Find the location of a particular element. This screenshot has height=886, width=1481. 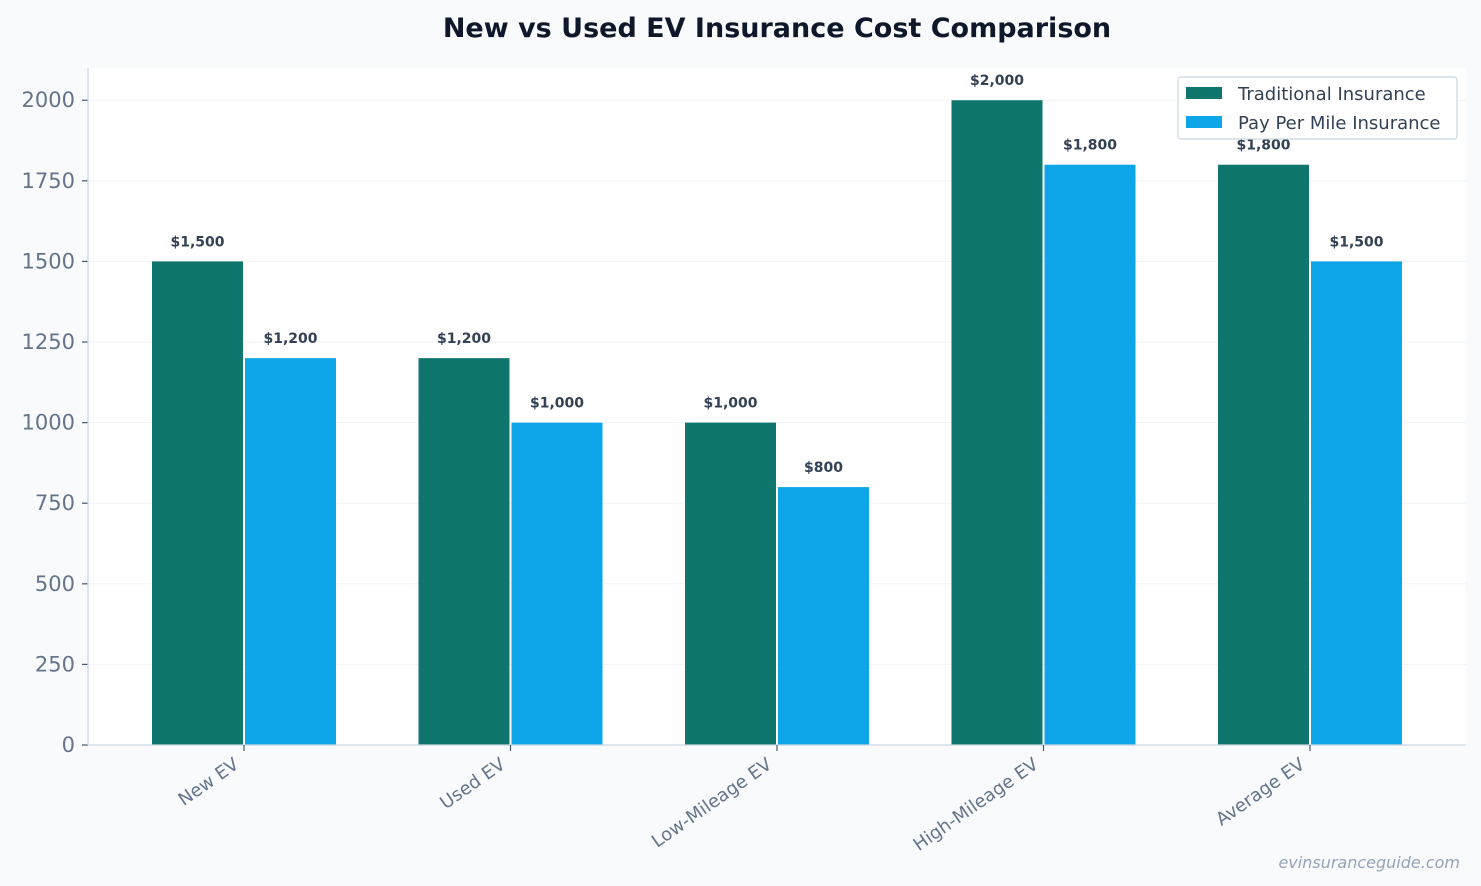

y-tick-label: 1000 is located at coordinates (48, 423).